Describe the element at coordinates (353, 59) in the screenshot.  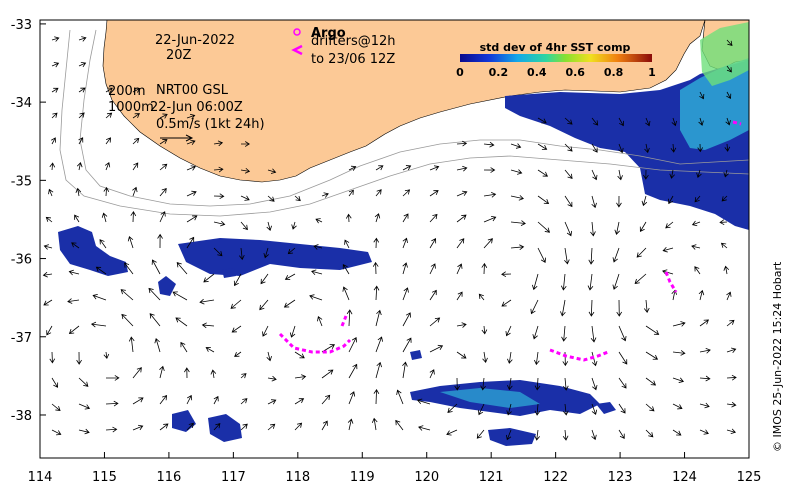
I see `drifters-to-label: to 23/06 12Z` at that location.